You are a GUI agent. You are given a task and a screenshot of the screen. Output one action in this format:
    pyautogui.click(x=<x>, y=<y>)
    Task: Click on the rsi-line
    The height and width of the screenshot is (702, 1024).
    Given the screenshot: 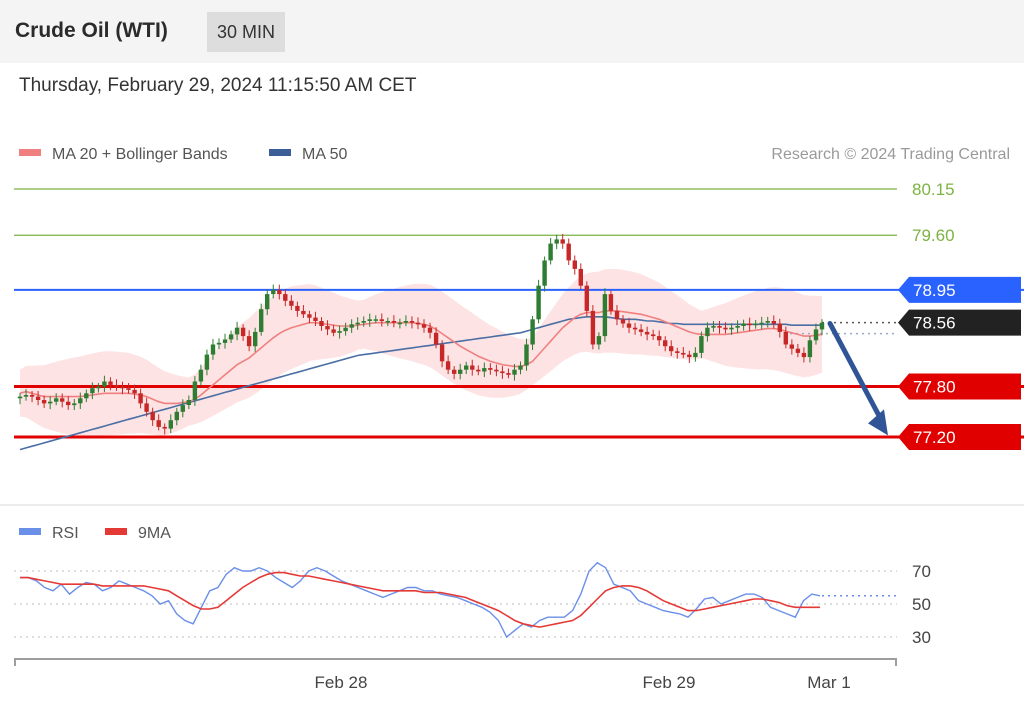 What is the action you would take?
    pyautogui.click(x=420, y=600)
    